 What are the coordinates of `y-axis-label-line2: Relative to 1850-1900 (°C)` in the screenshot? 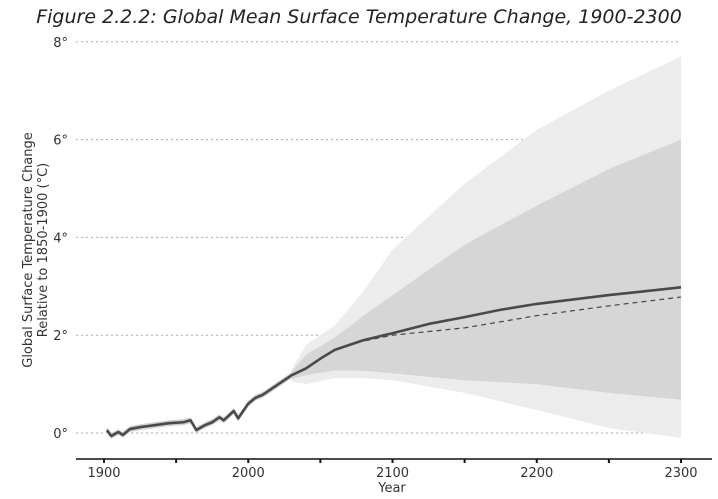 It's located at (43, 250).